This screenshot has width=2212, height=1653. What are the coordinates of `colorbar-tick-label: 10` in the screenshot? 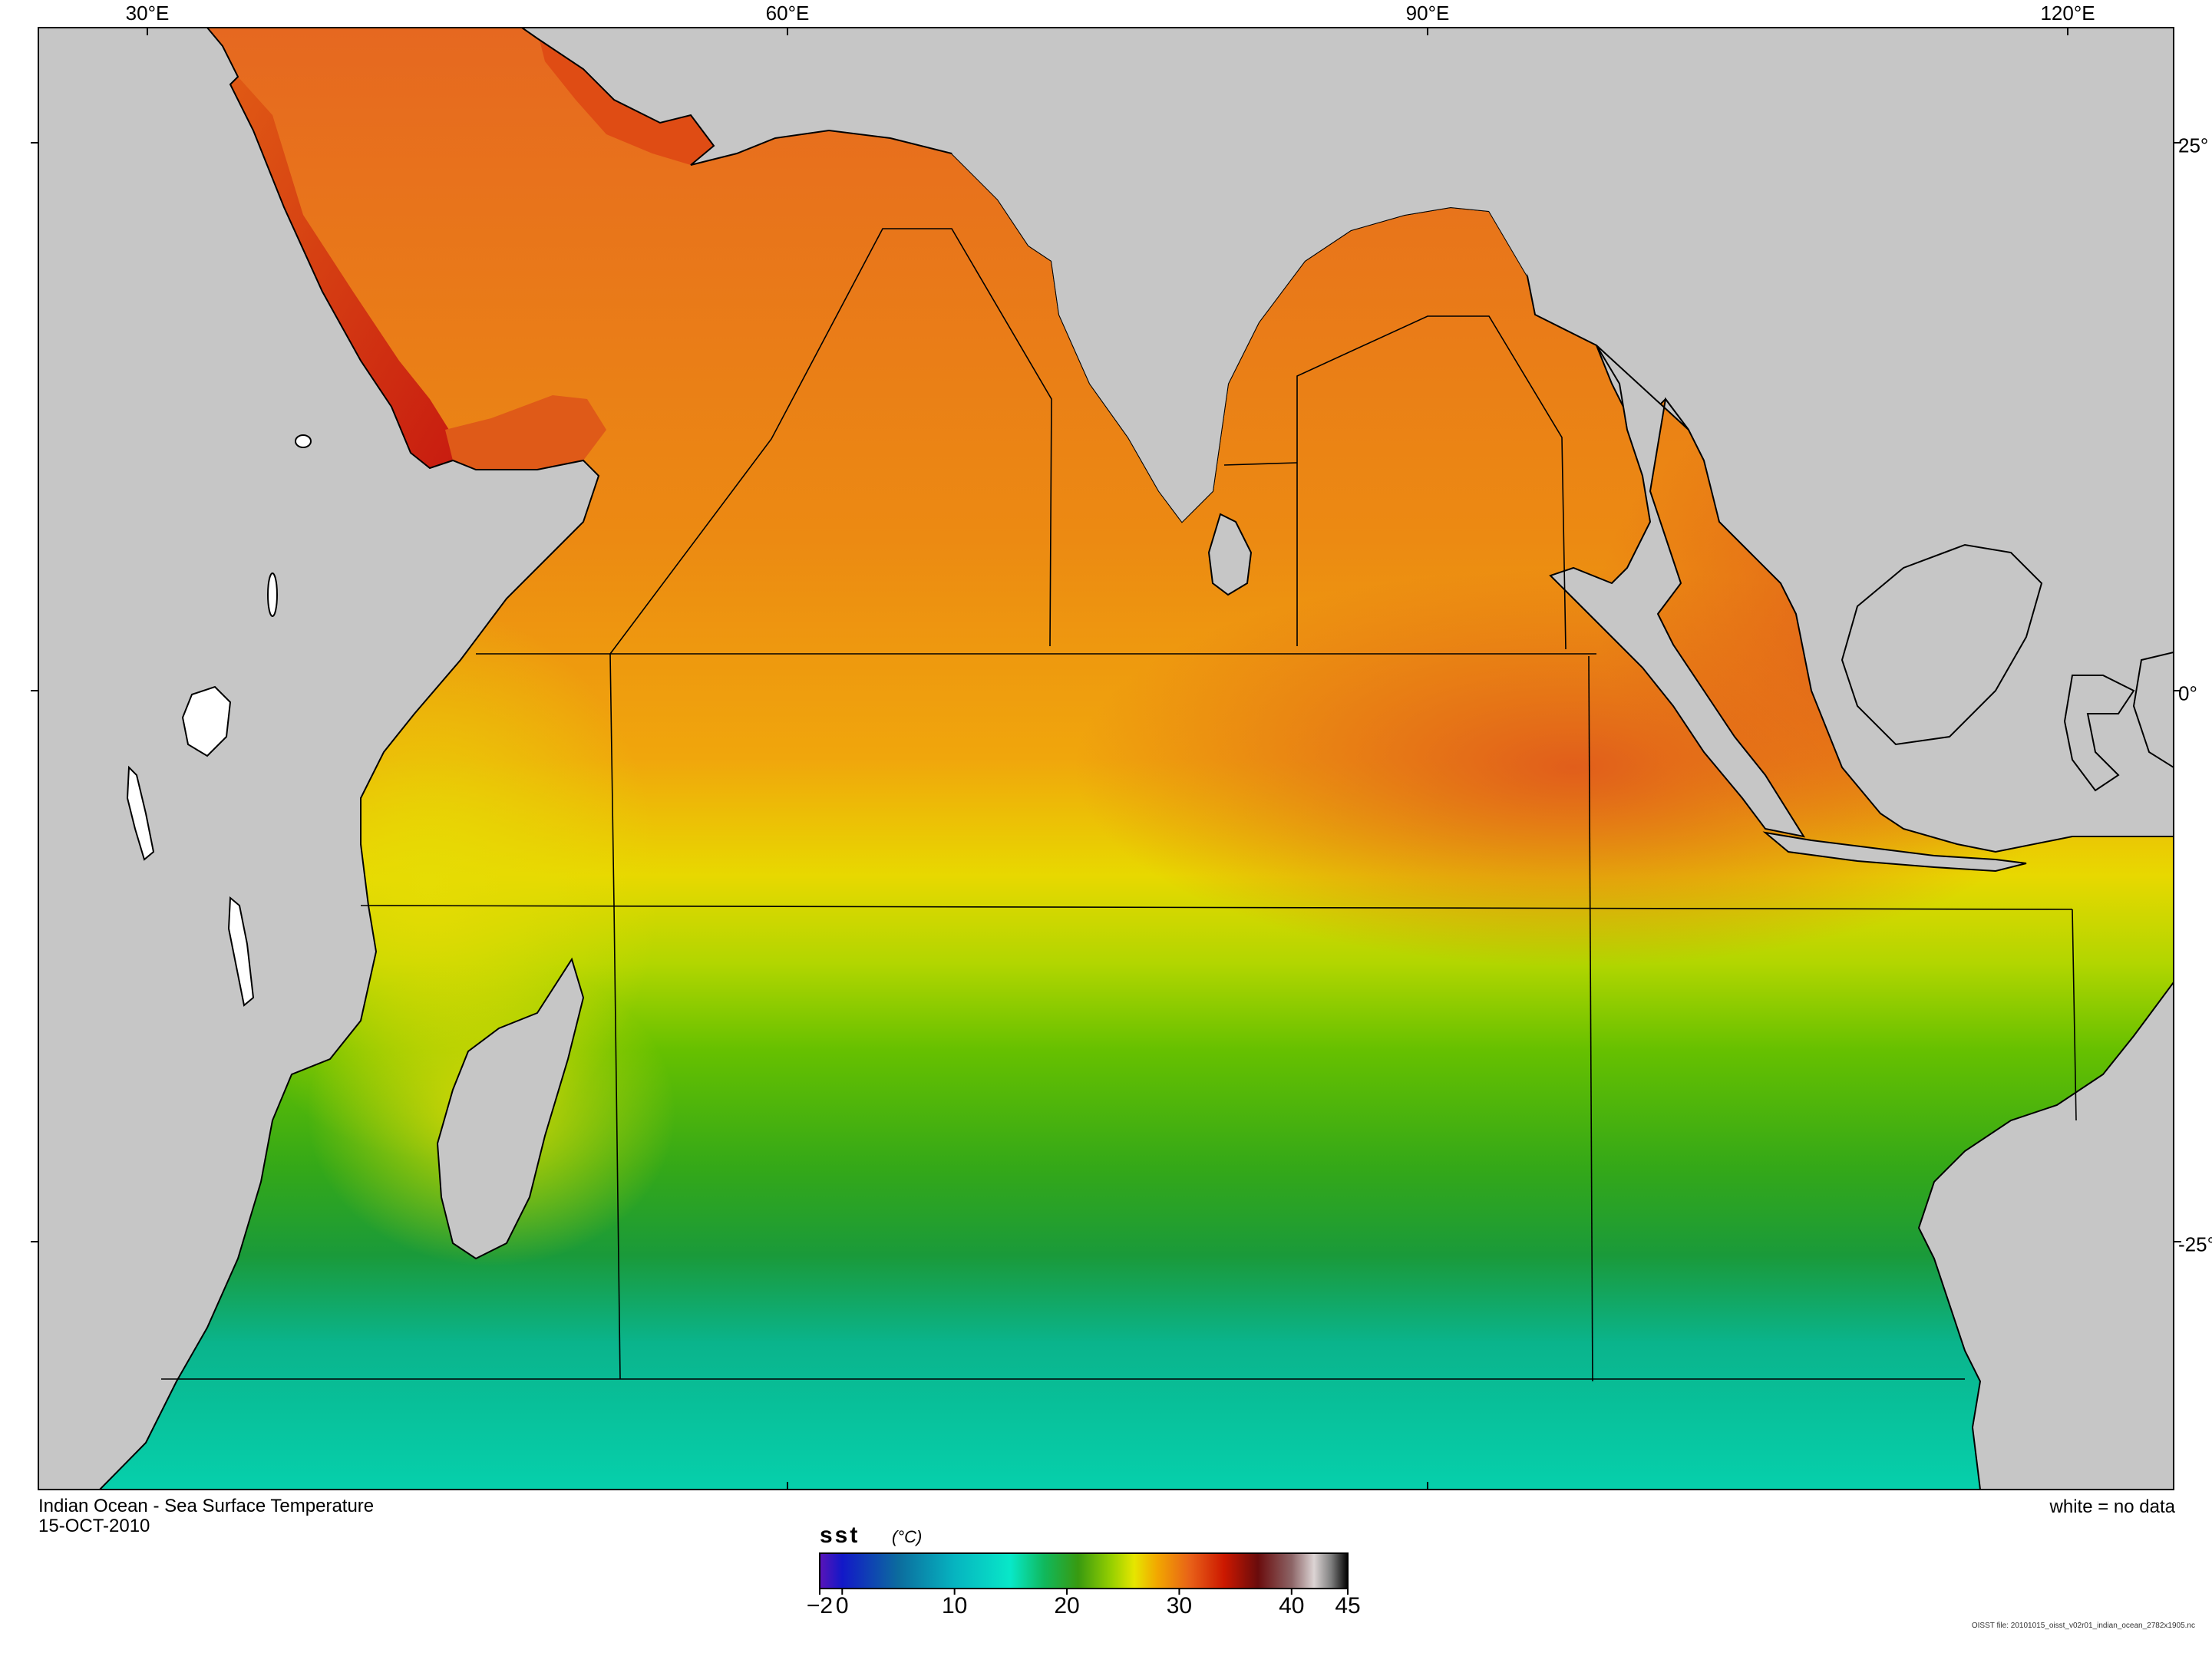 It's located at (954, 1605).